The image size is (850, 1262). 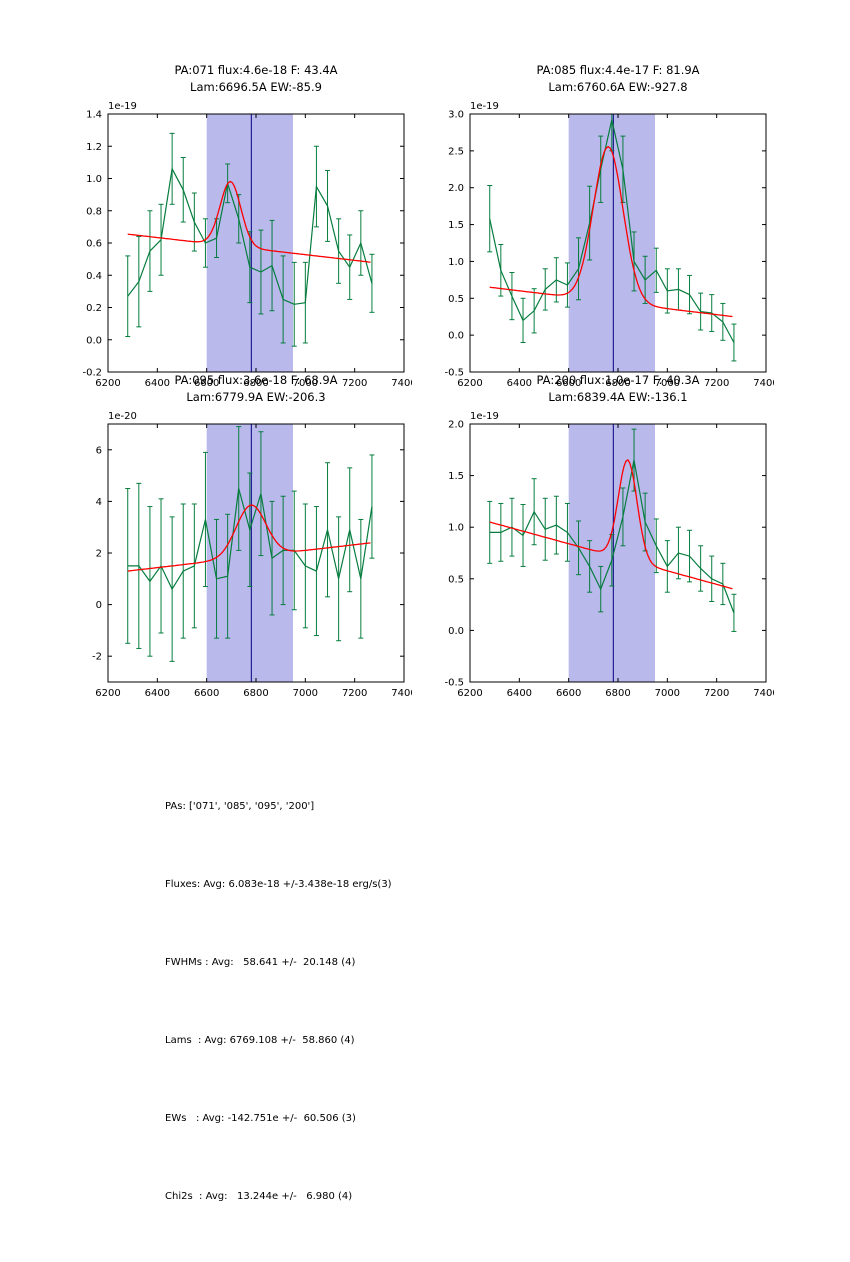 I want to click on svg-text: 1e-20, so click(x=122, y=416).